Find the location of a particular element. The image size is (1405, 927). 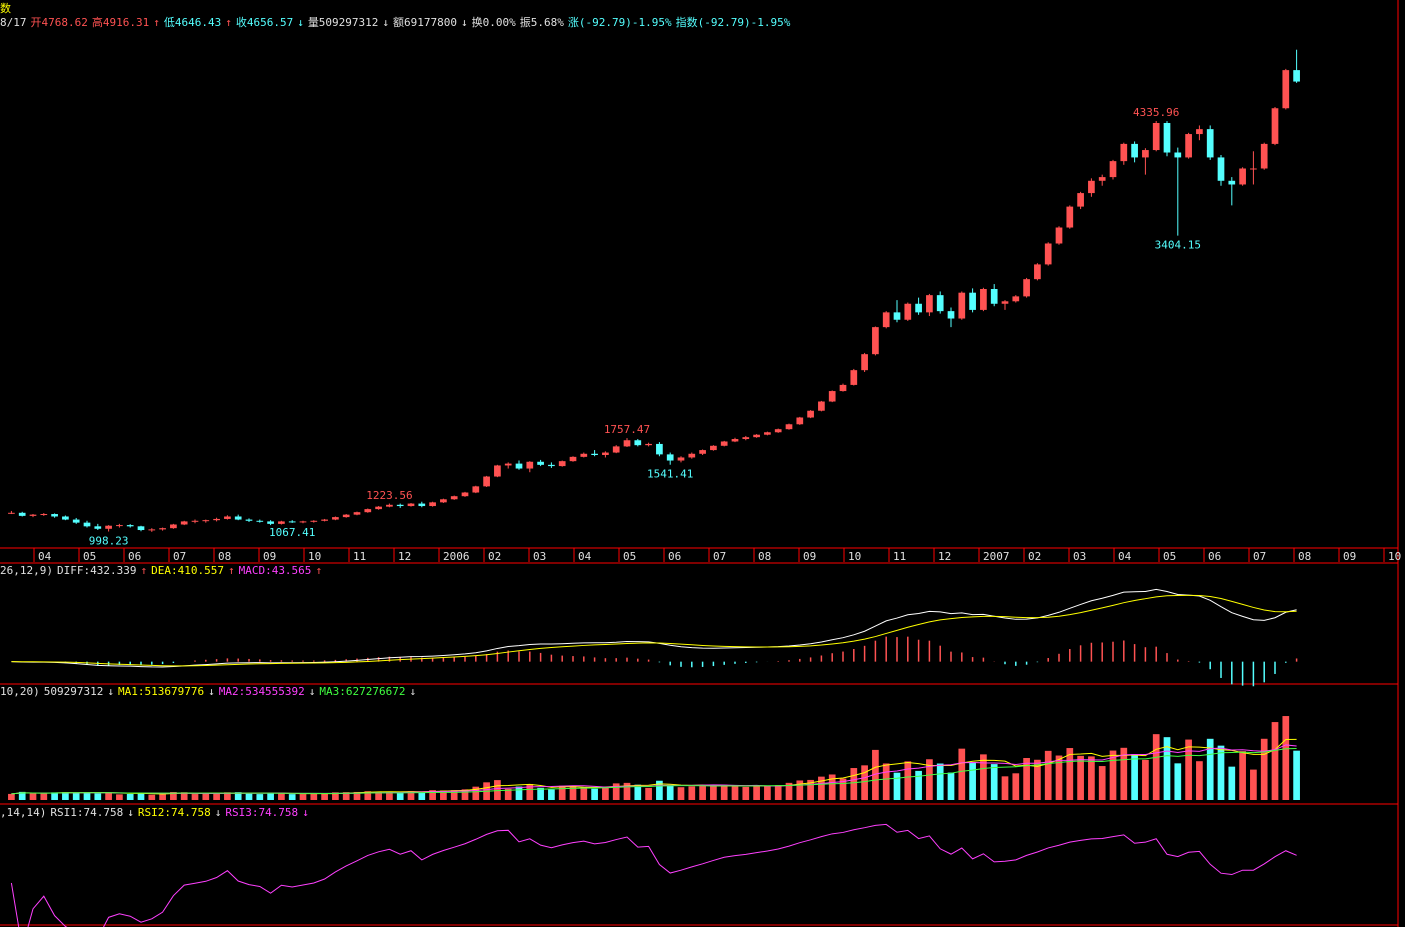

volume-ma1-arrow: ↓ is located at coordinates (211, 691).